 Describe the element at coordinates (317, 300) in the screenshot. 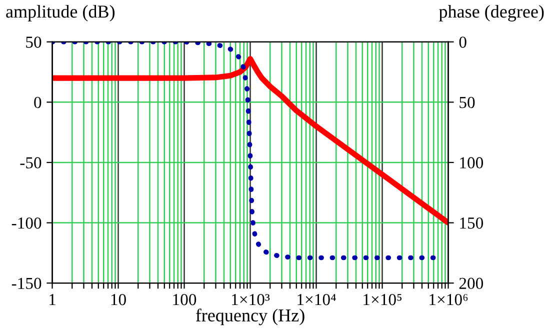

I see `x-tick-label: 1×10⁴` at that location.